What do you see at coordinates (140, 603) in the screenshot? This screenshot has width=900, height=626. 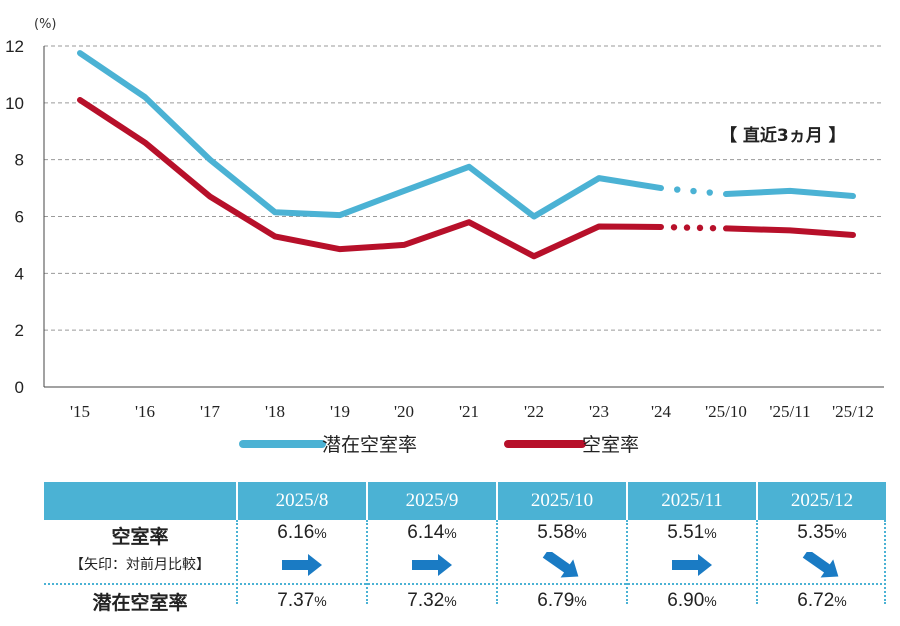 I see `row-label-potential: 潜在空室率` at bounding box center [140, 603].